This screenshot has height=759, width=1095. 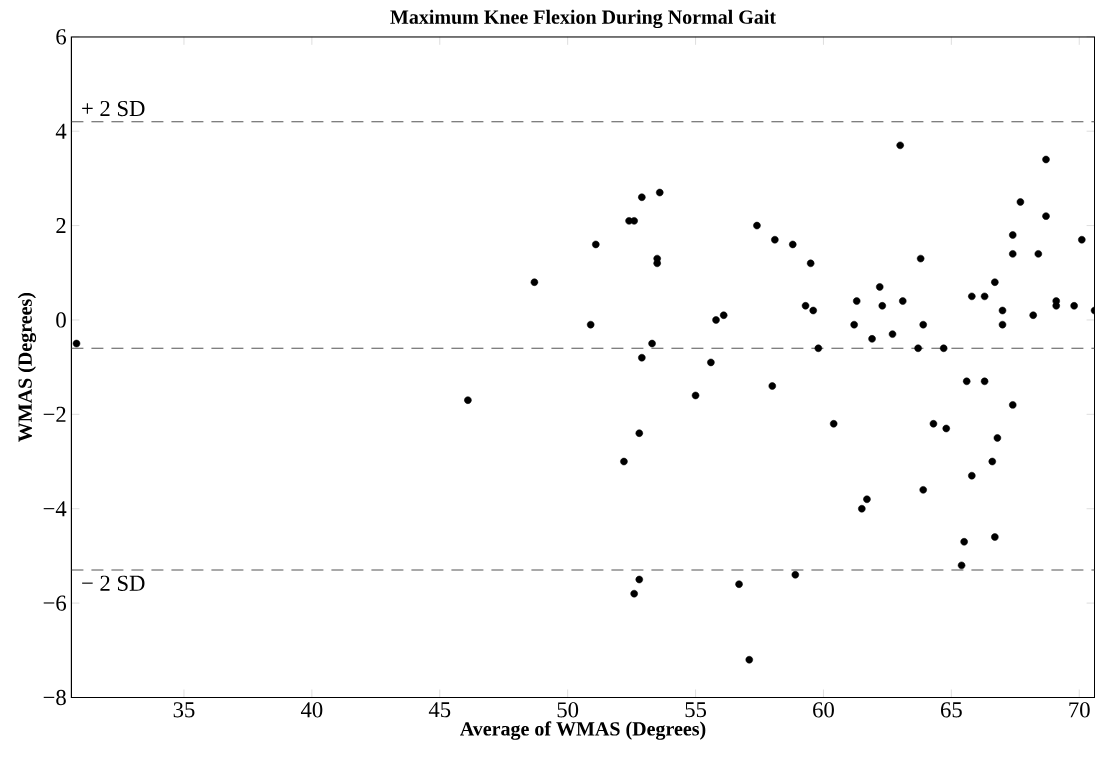 I want to click on ref-line-label: − 2 SD, so click(x=113, y=583).